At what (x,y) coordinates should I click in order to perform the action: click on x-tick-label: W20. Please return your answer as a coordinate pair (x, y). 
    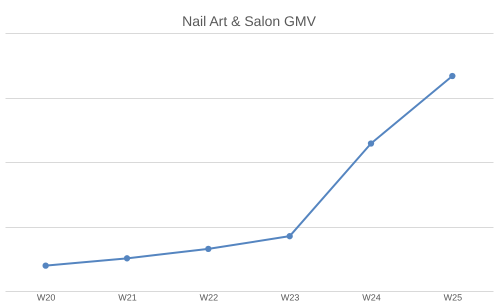
    Looking at the image, I should click on (46, 297).